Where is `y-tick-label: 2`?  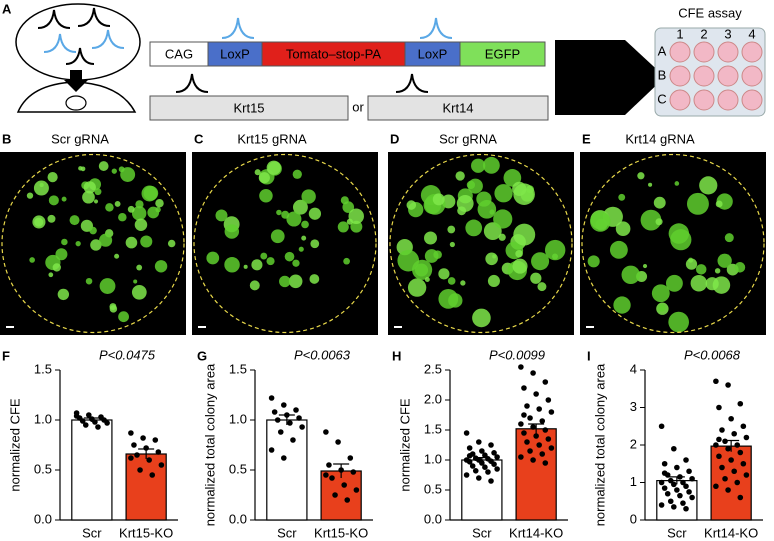 y-tick-label: 2 is located at coordinates (633, 443).